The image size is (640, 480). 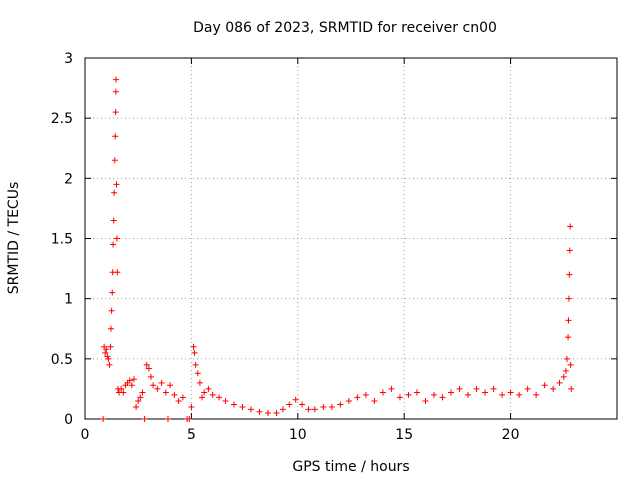 What do you see at coordinates (350, 467) in the screenshot?
I see `x-axis-label: GPS time / hours` at bounding box center [350, 467].